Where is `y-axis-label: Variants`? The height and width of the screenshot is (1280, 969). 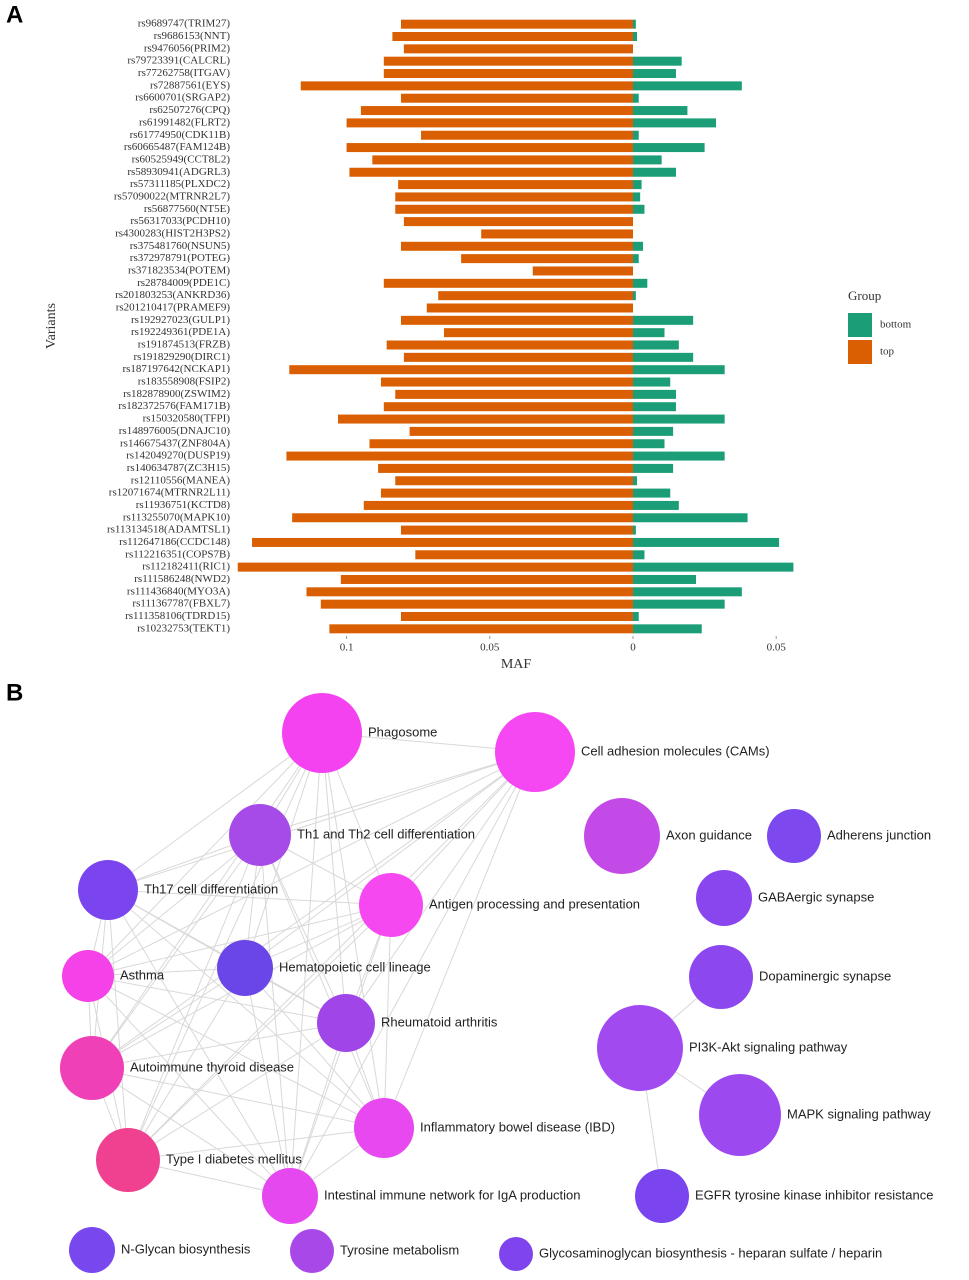 y-axis-label: Variants is located at coordinates (51, 326).